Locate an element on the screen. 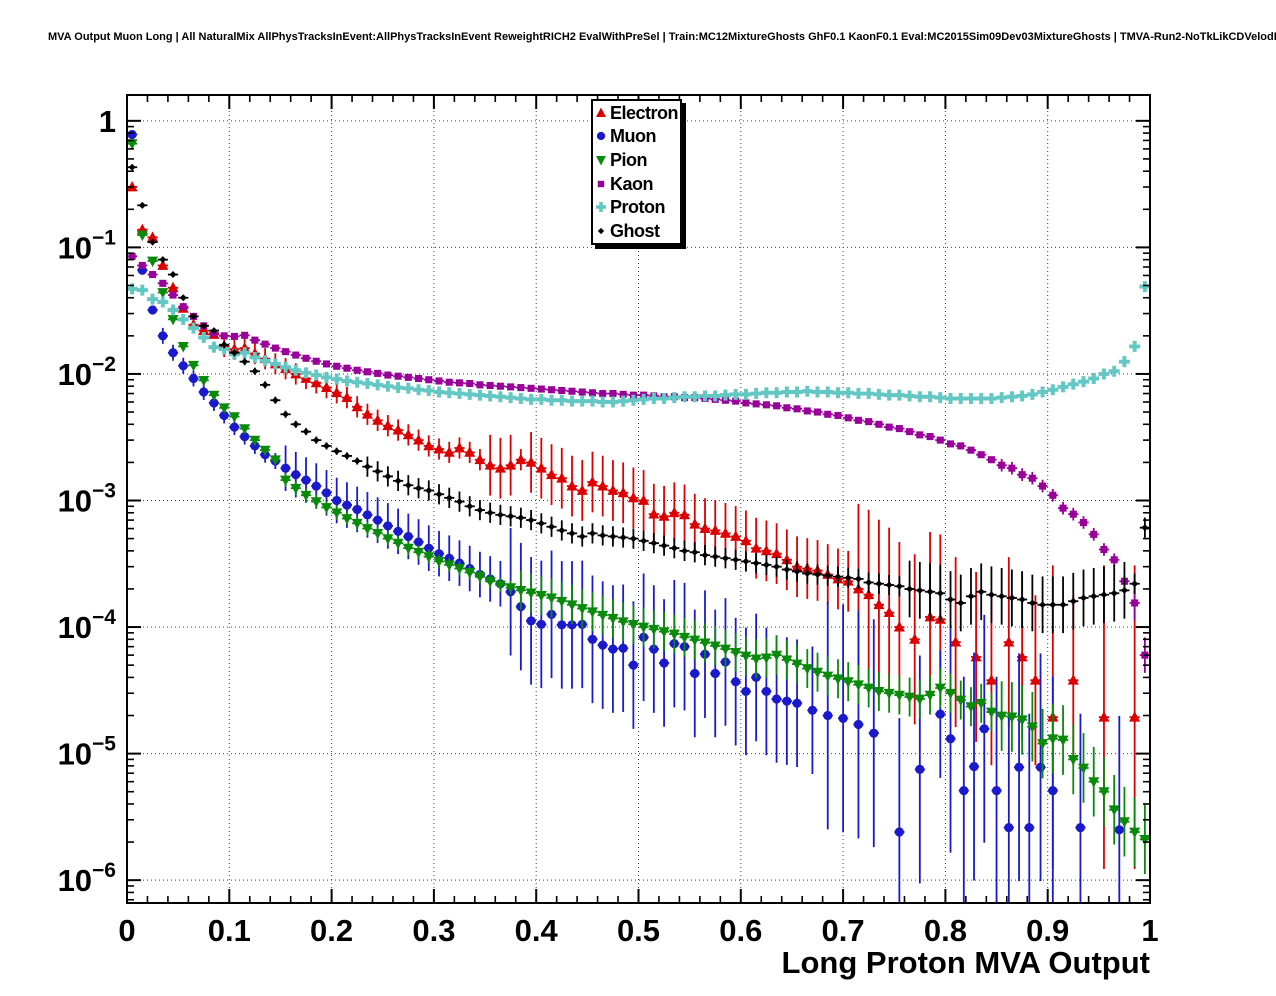 The width and height of the screenshot is (1276, 996). y-tick-label: 10−4 is located at coordinates (87, 625).